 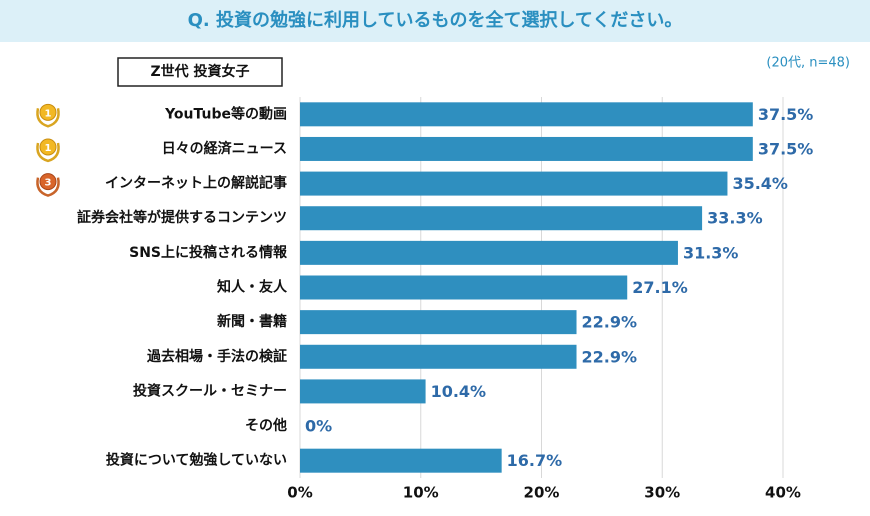 I want to click on category-label: 新聞・書籍, so click(x=252, y=321).